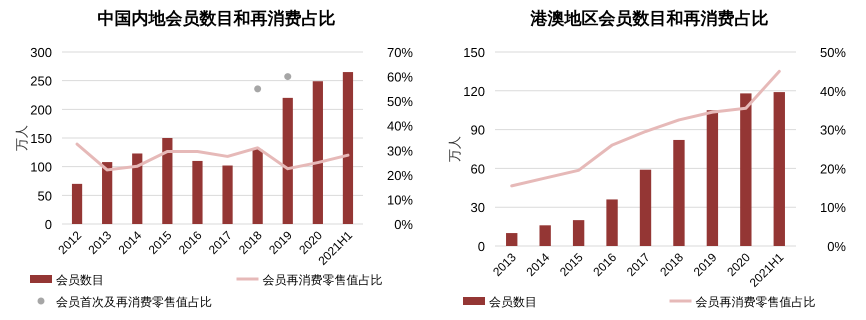  What do you see at coordinates (45, 196) in the screenshot?
I see `y-tick-label: 50` at bounding box center [45, 196].